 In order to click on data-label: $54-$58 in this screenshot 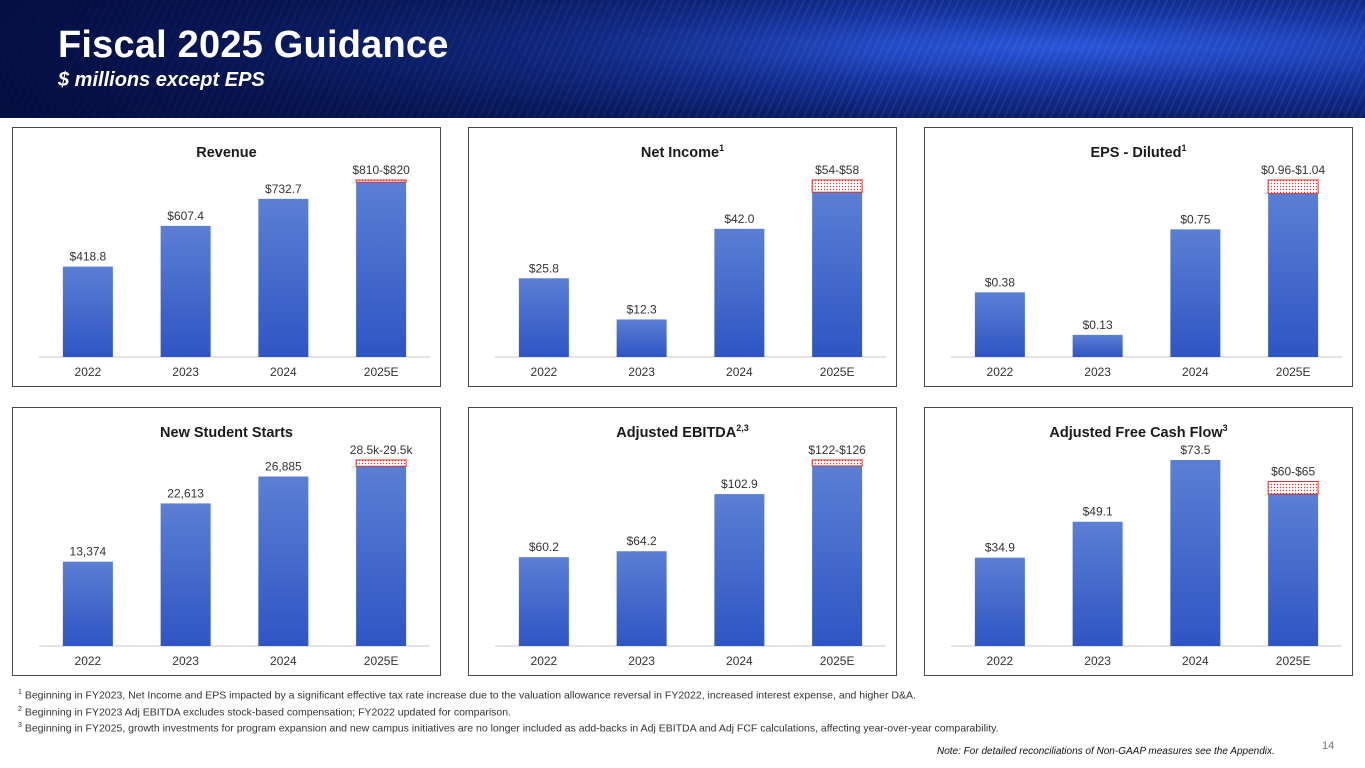, I will do `click(837, 170)`.